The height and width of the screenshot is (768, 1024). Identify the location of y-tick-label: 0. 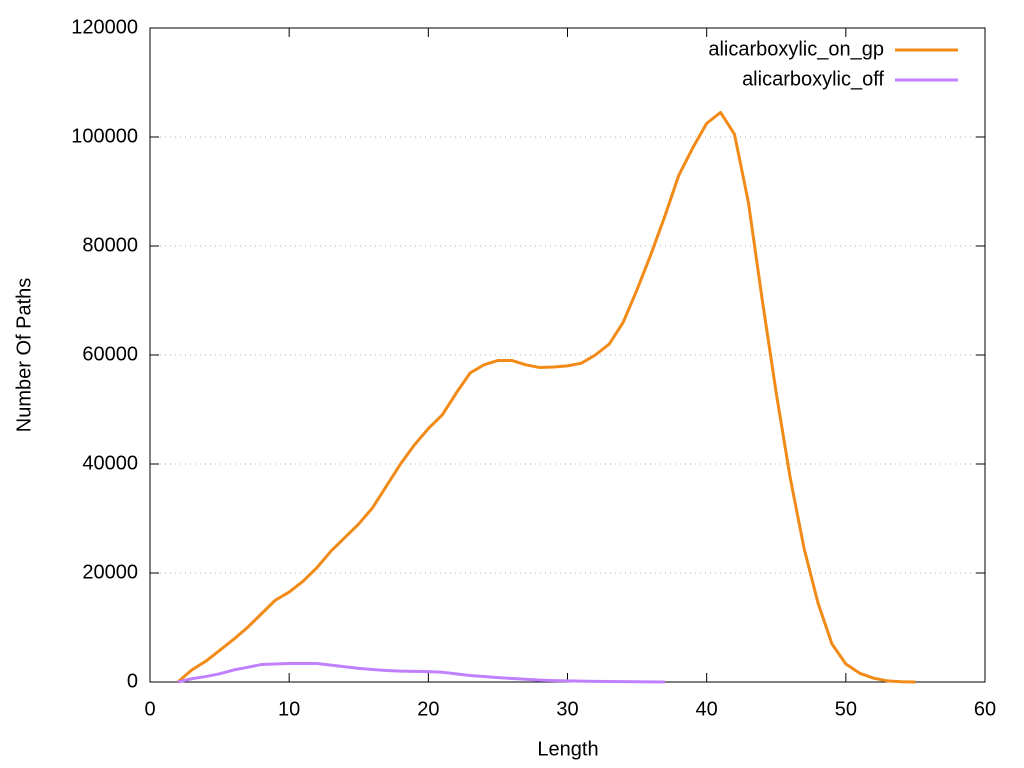
(132, 681).